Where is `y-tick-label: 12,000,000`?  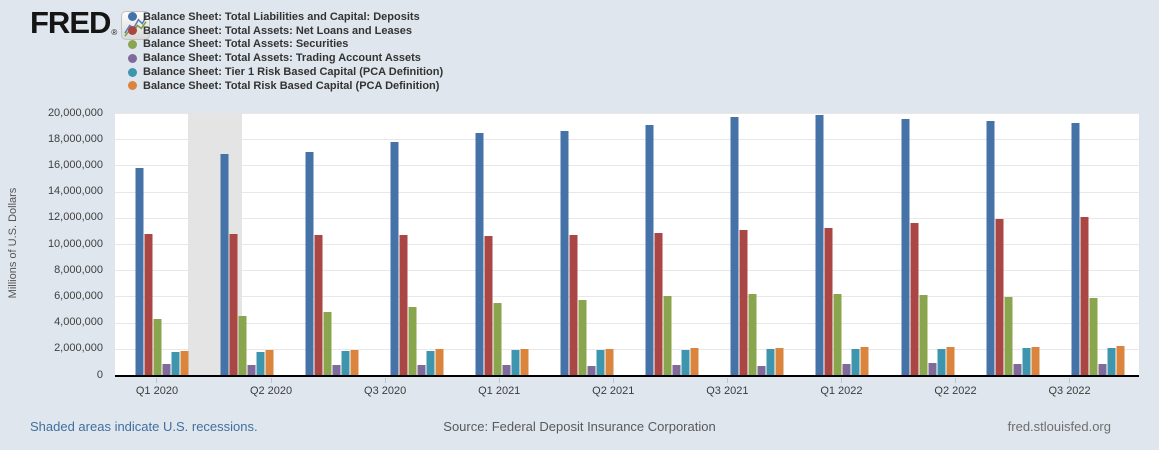 y-tick-label: 12,000,000 is located at coordinates (75, 217).